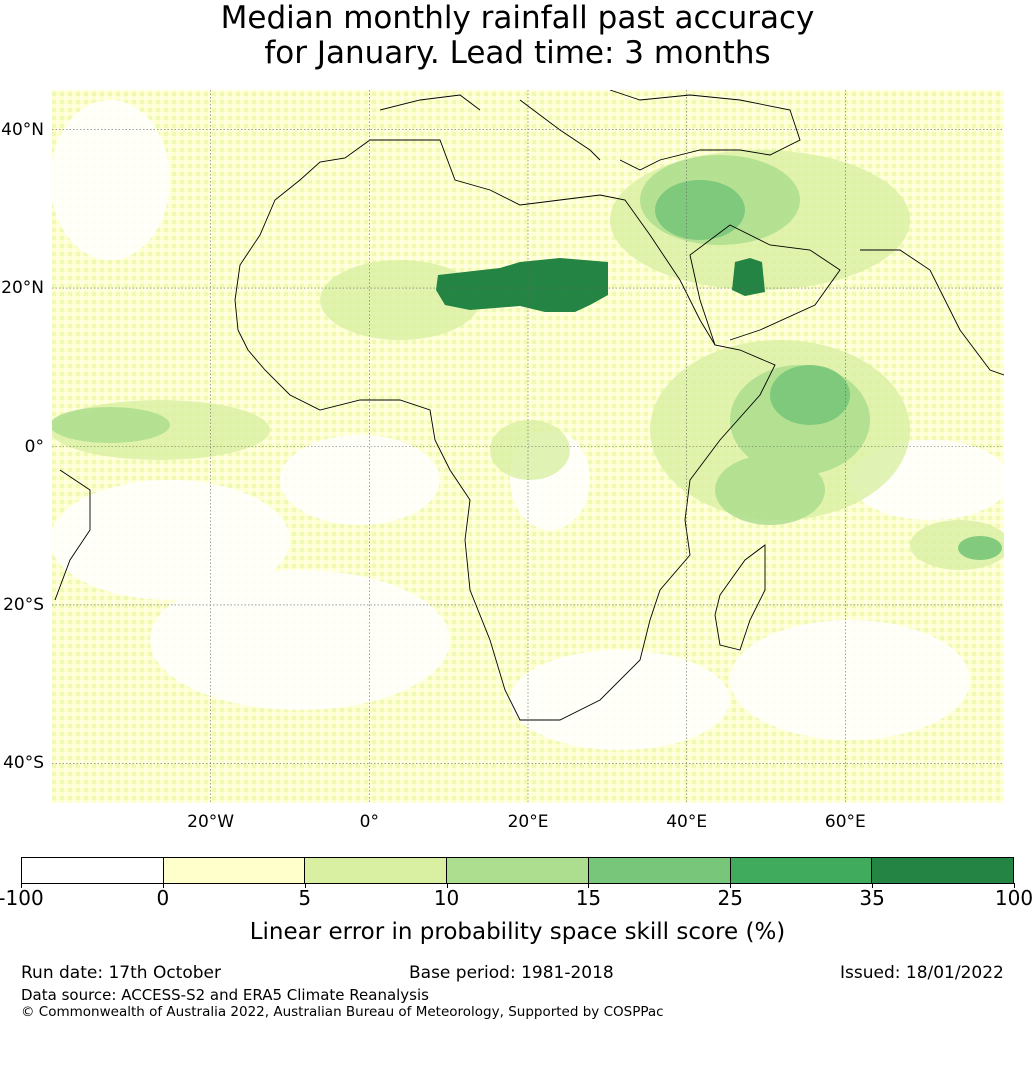 The width and height of the screenshot is (1035, 1065). Describe the element at coordinates (922, 973) in the screenshot. I see `issued-date: Issued: 18/01/2022` at that location.